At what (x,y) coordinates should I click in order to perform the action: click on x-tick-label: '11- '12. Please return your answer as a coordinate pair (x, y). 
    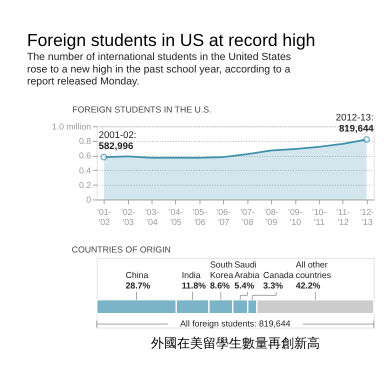
    Looking at the image, I should click on (343, 217).